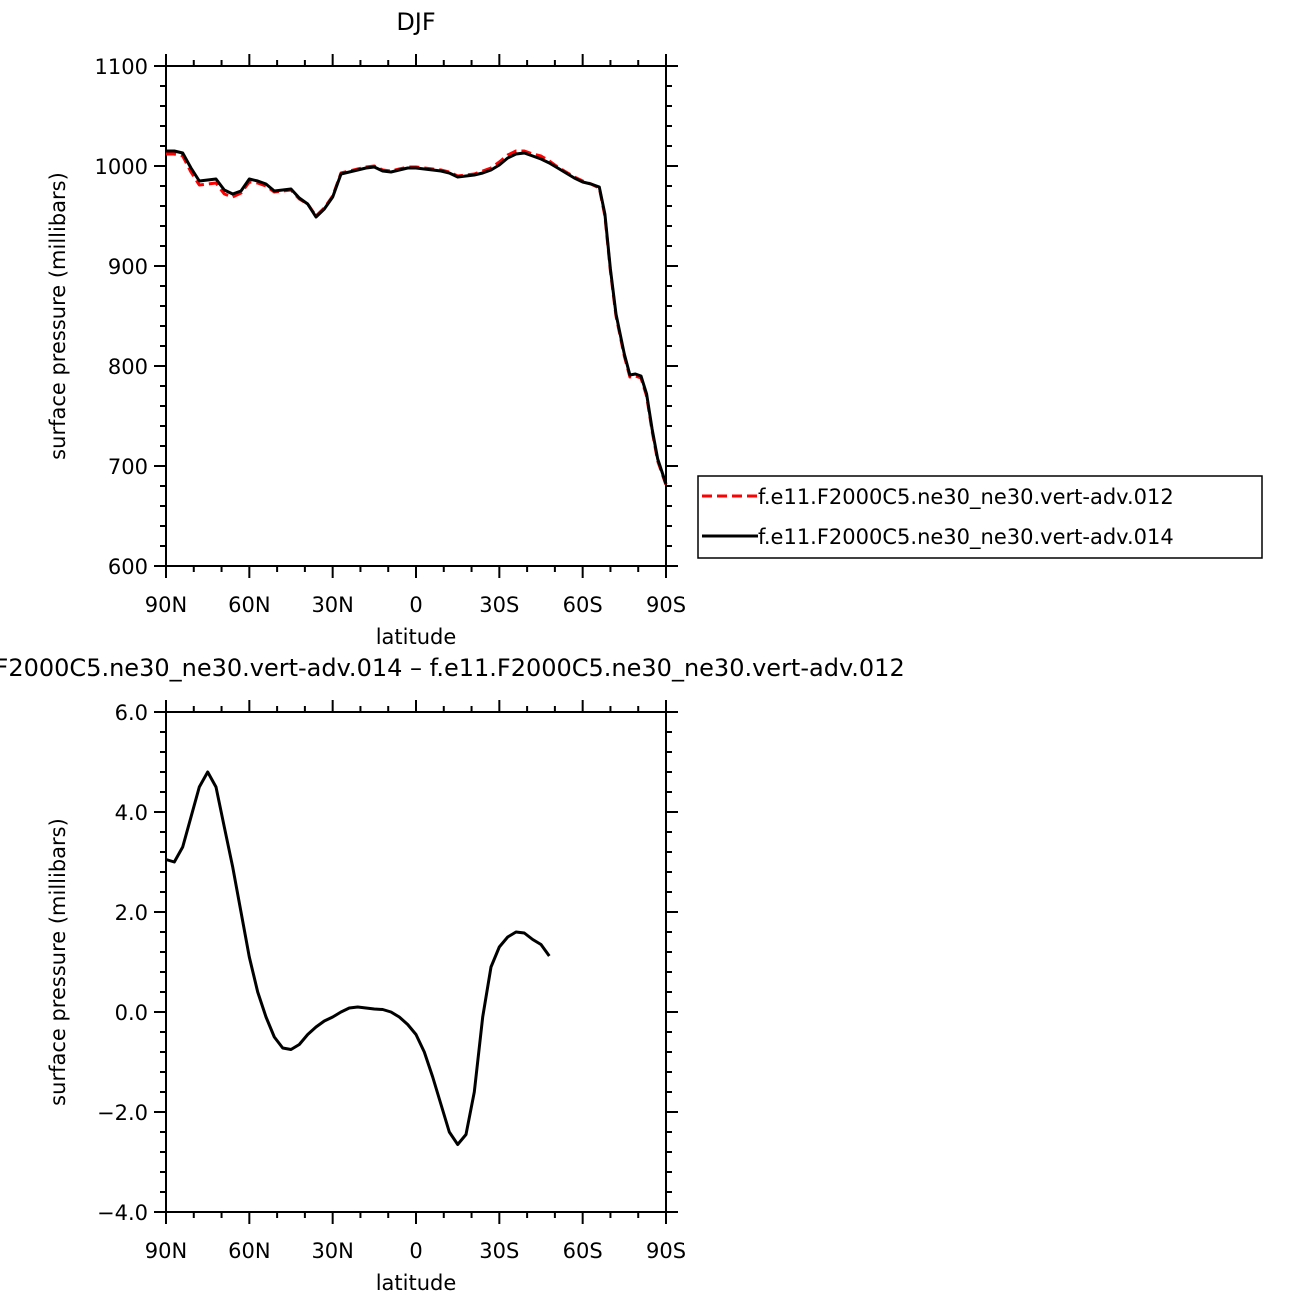 The width and height of the screenshot is (1306, 1303). I want to click on y-tick-label: 4.0, so click(131, 813).